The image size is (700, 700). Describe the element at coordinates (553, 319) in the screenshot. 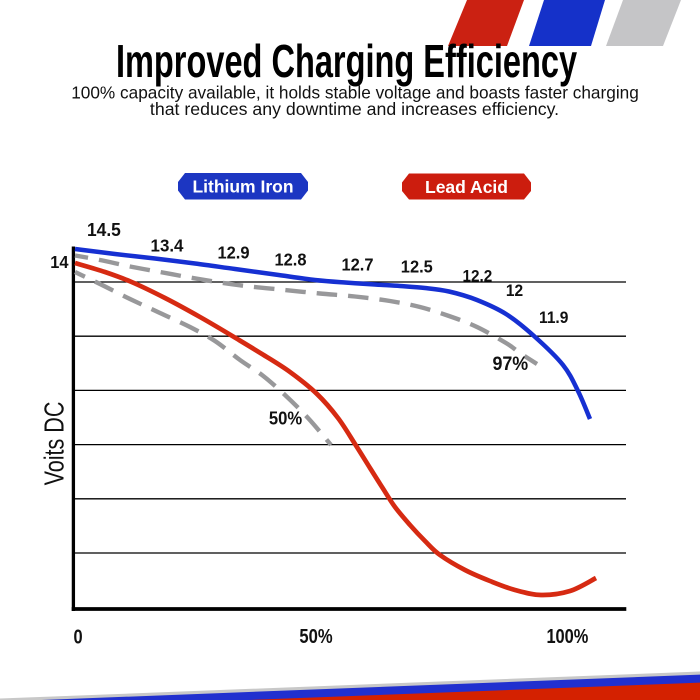

I see `svg-text: 11.9` at that location.